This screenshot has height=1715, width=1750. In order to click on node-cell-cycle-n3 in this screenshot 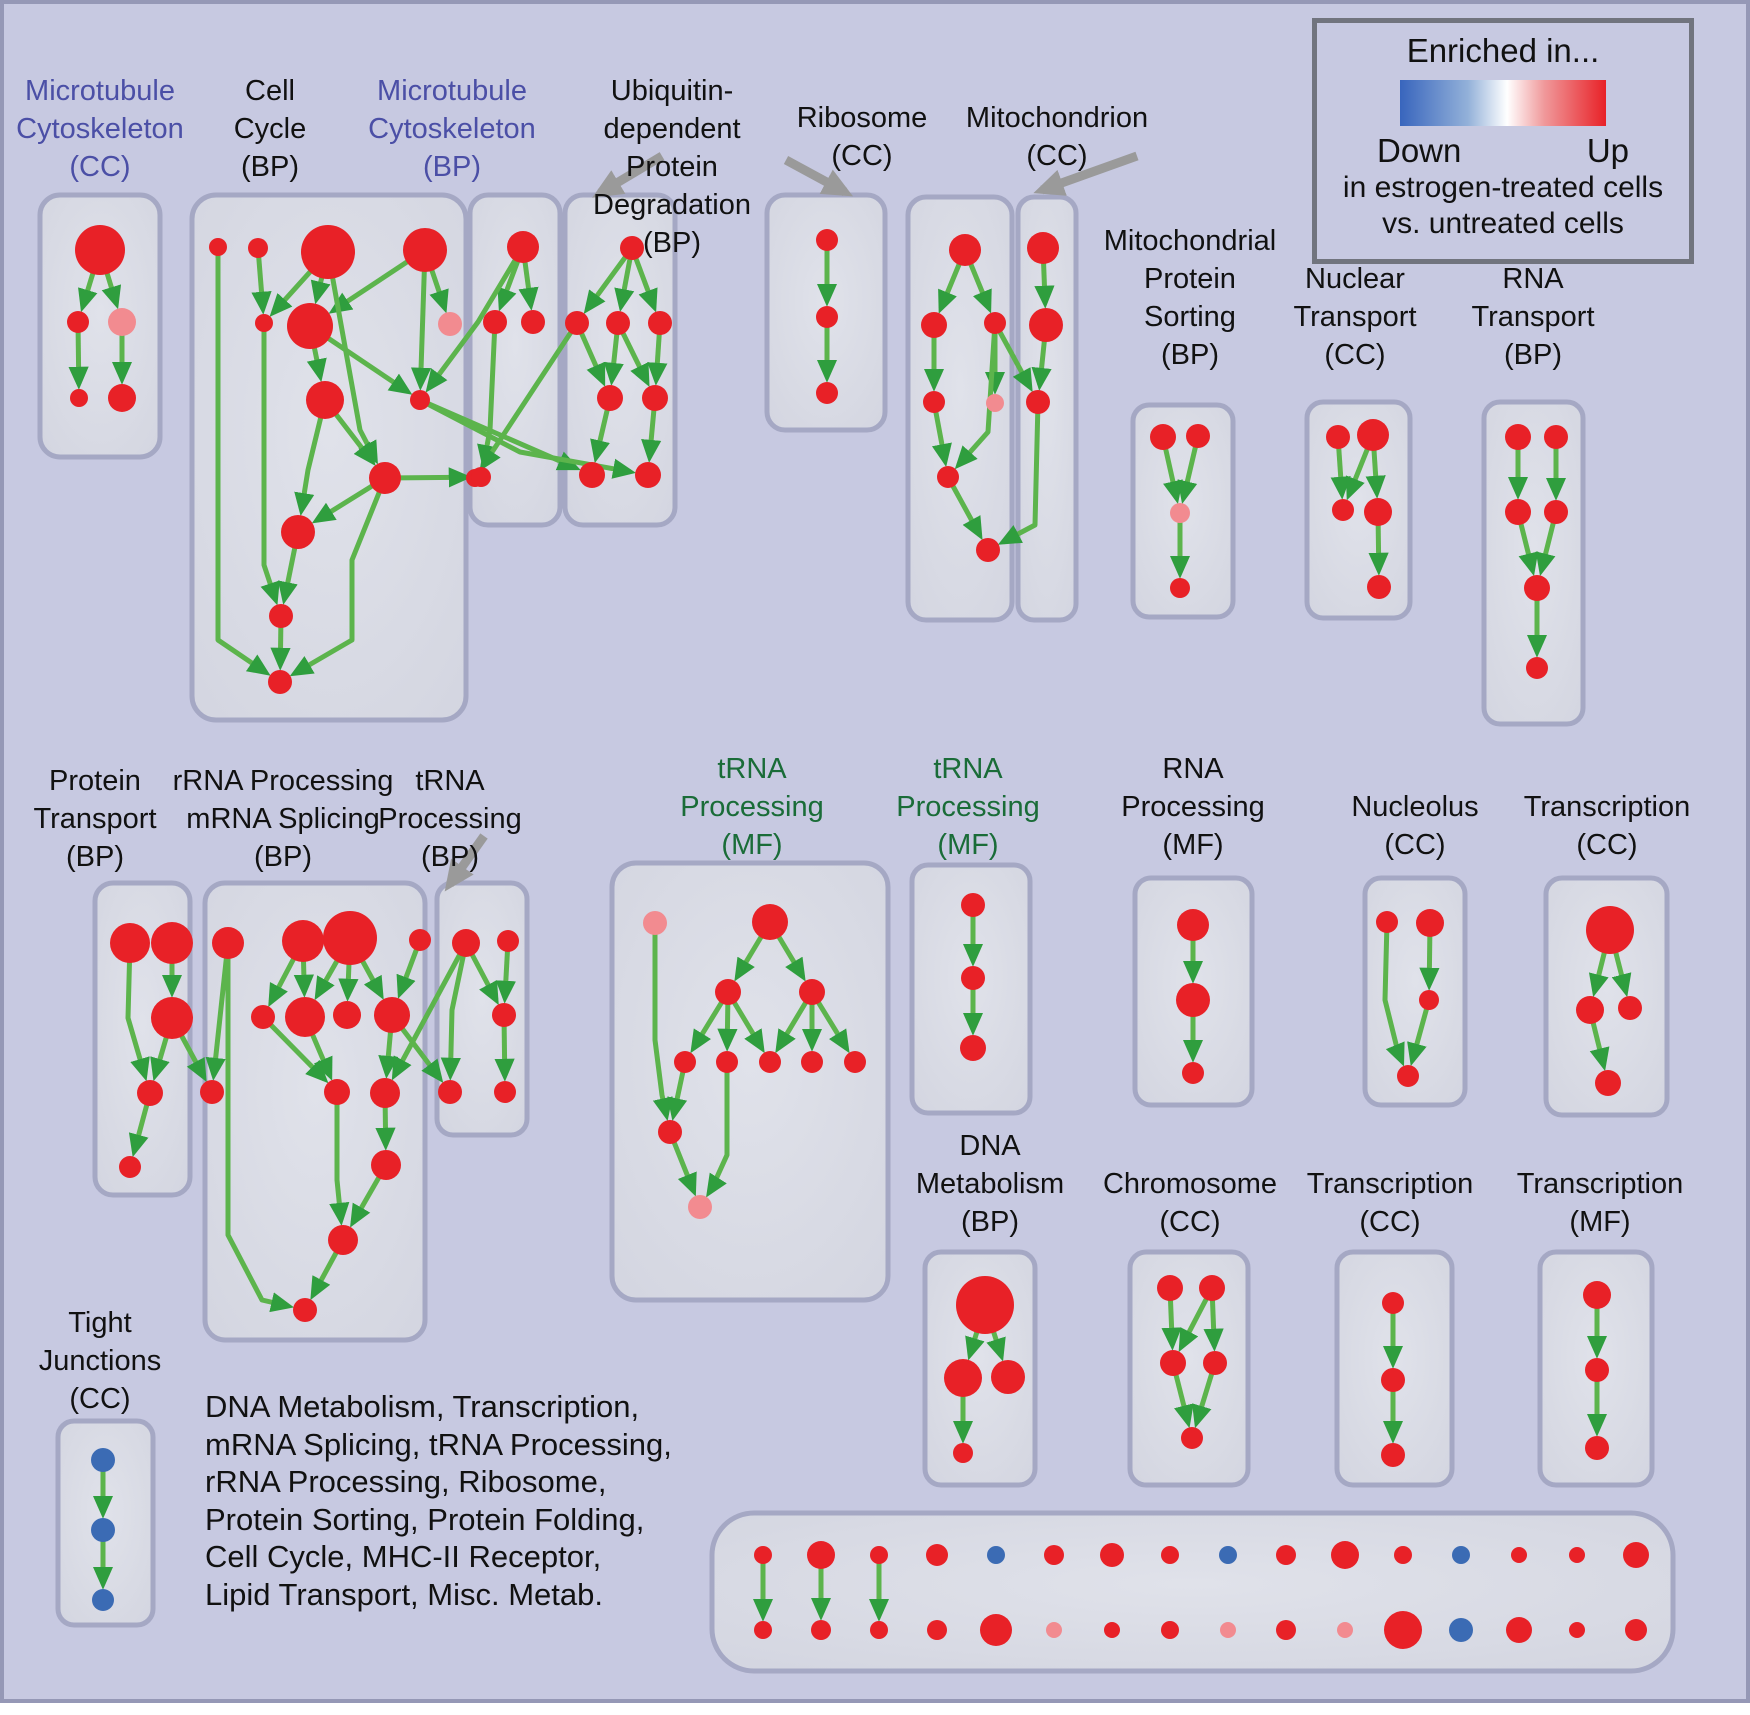, I will do `click(328, 252)`.